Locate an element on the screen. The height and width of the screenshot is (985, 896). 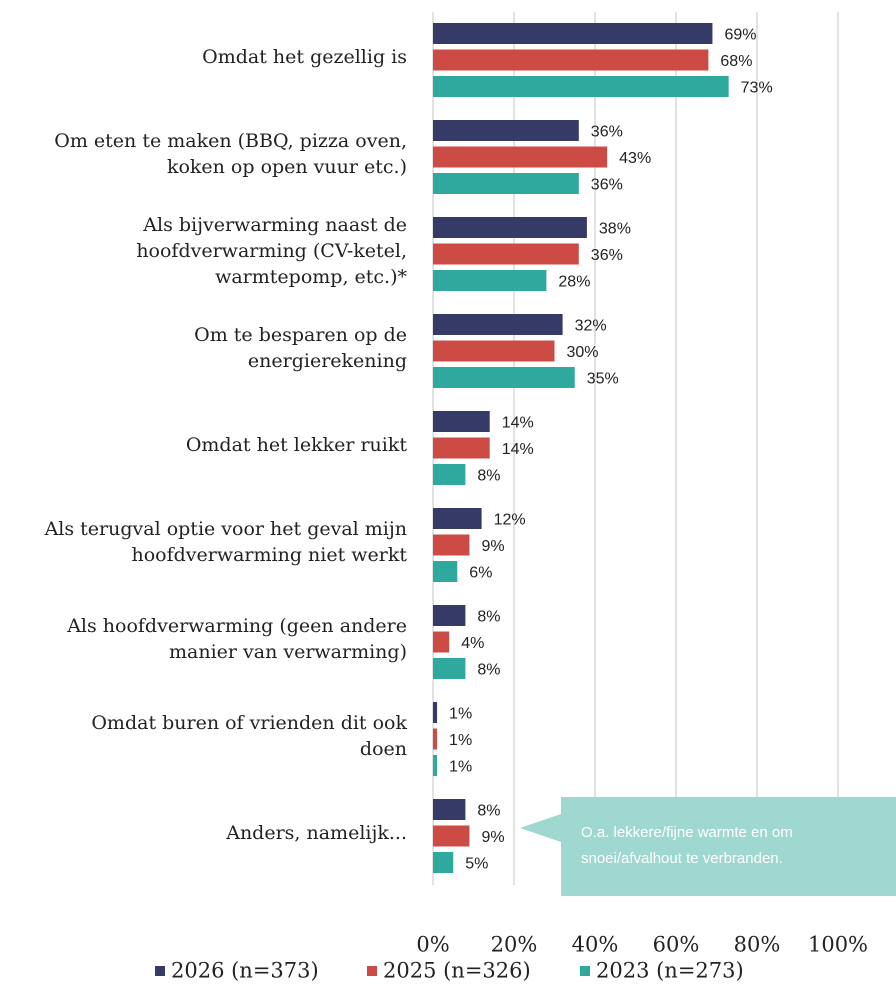
category-label: manier van verwarming) is located at coordinates (288, 652).